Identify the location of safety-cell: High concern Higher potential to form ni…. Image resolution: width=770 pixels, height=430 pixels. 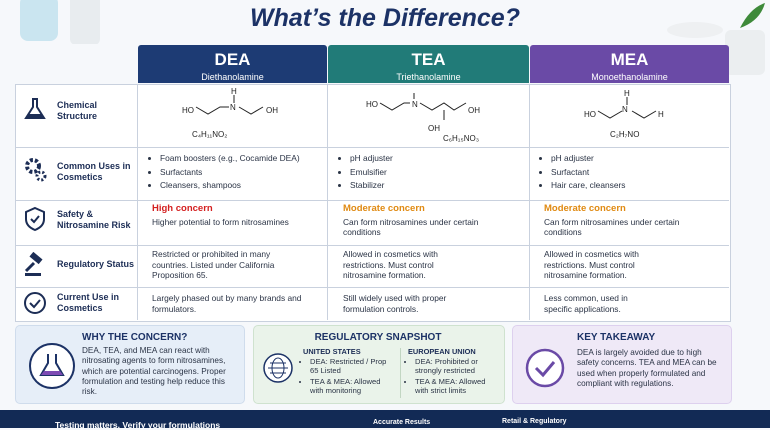
(234, 215).